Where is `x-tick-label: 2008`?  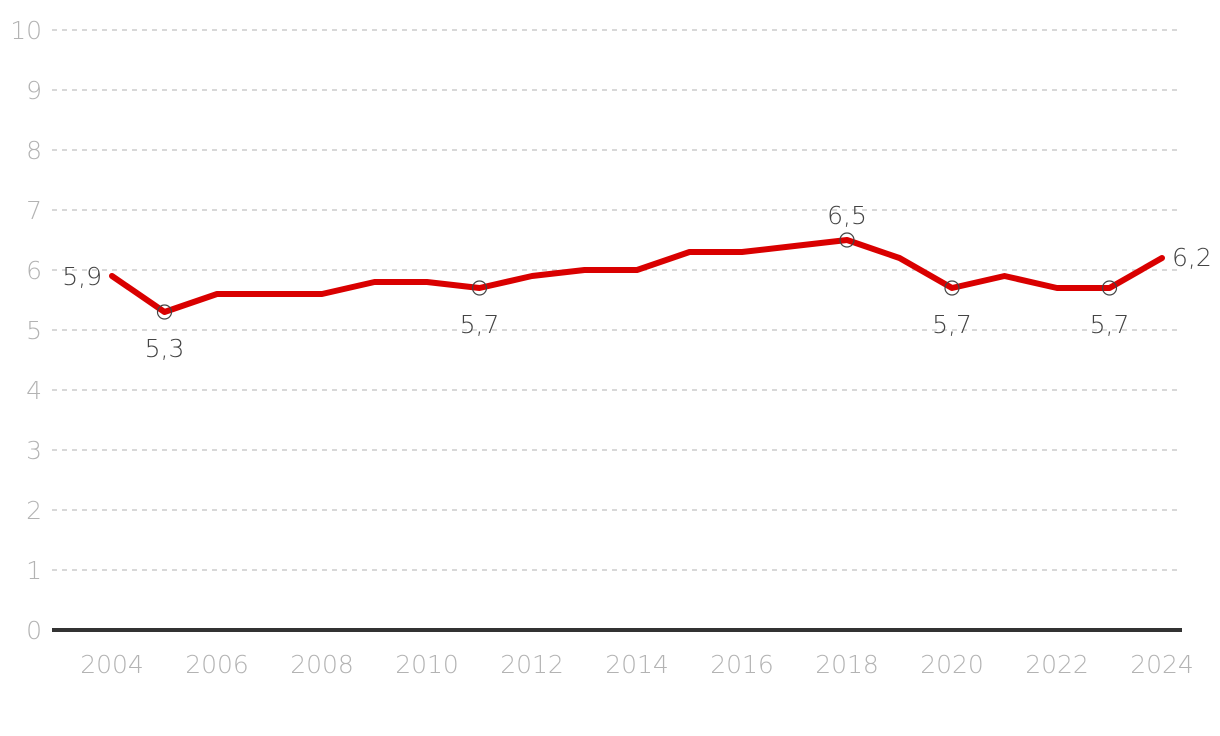
x-tick-label: 2008 is located at coordinates (322, 664).